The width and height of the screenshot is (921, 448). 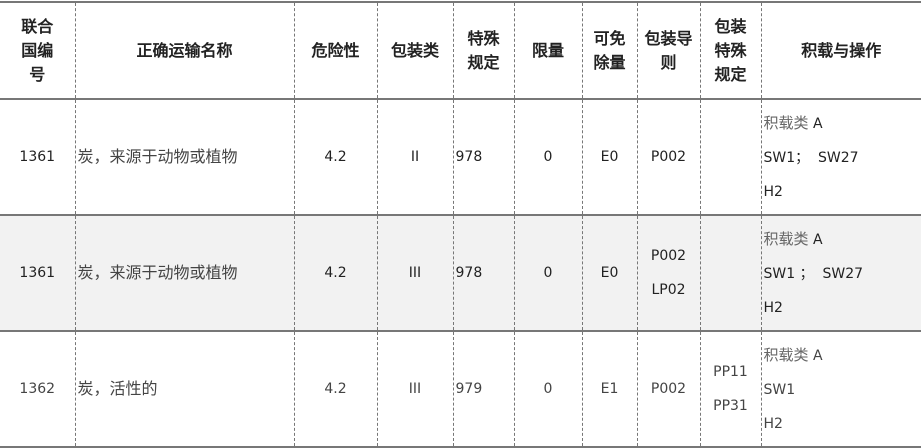 What do you see at coordinates (779, 389) in the screenshot?
I see `segregation: SW1` at bounding box center [779, 389].